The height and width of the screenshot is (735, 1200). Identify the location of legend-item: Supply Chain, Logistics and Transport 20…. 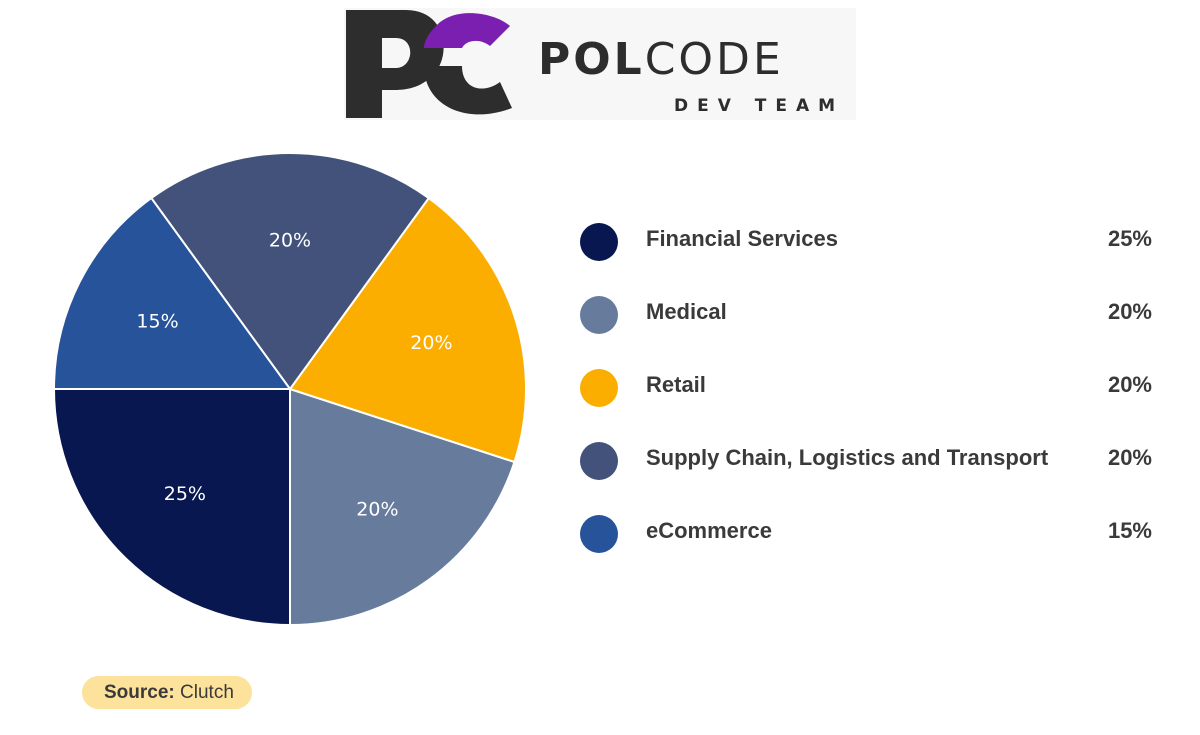
(870, 475).